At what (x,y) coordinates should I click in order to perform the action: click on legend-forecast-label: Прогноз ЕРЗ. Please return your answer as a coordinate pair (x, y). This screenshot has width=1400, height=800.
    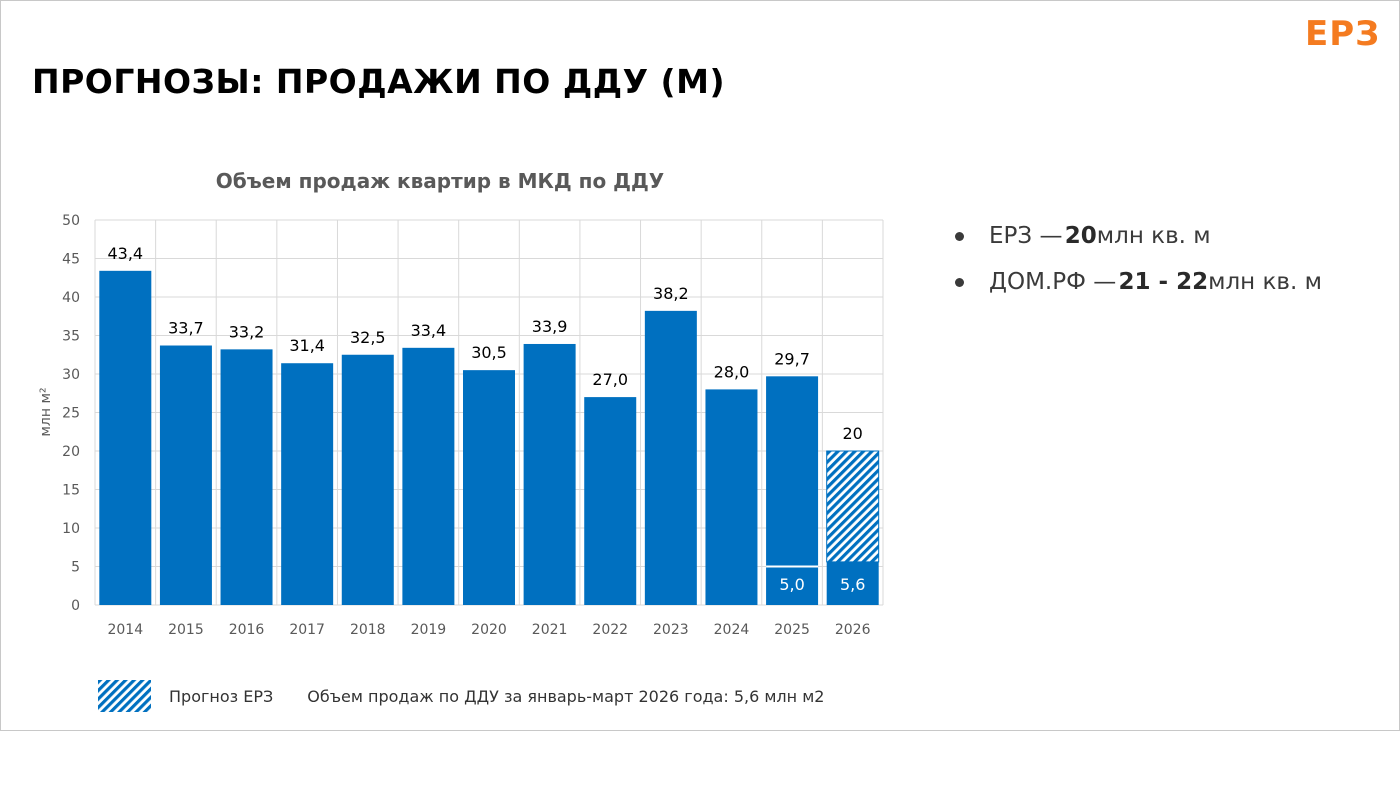
    Looking at the image, I should click on (221, 696).